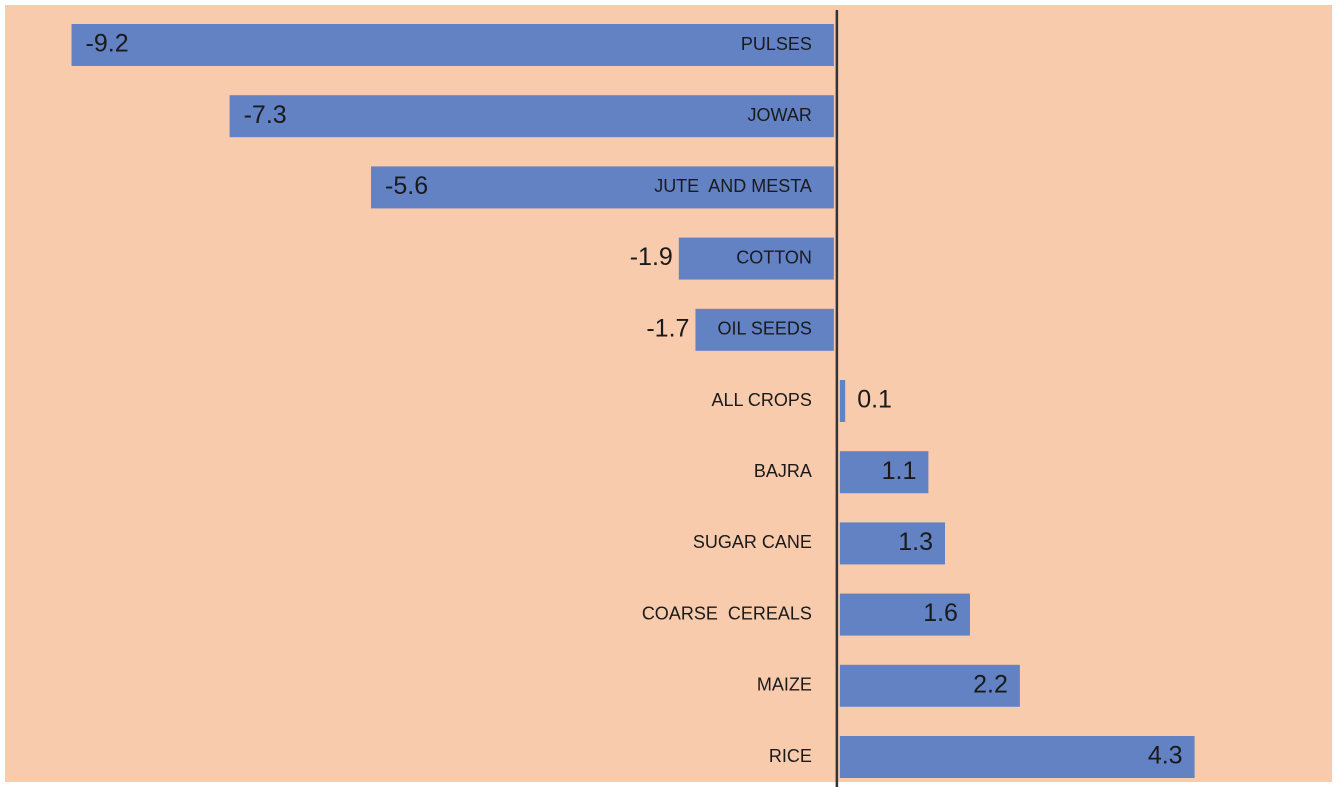 The height and width of the screenshot is (787, 1337). What do you see at coordinates (784, 685) in the screenshot?
I see `category-label: MAIZE` at bounding box center [784, 685].